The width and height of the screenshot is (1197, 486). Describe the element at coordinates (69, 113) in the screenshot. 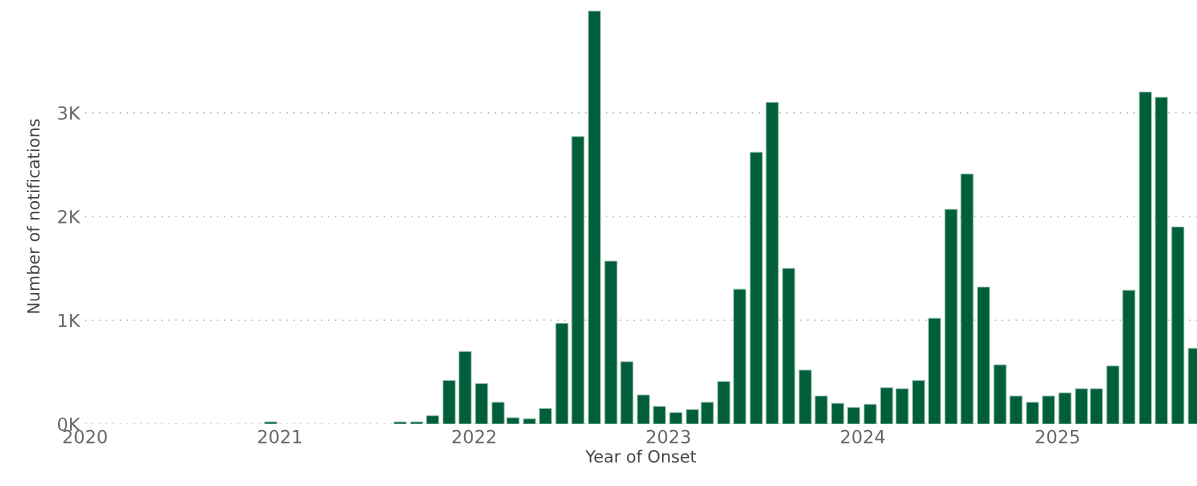

I see `y-tick-label: 3K` at that location.